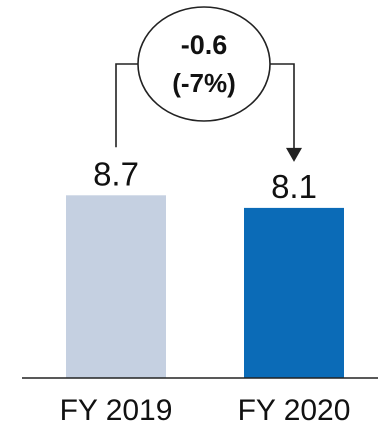  What do you see at coordinates (294, 186) in the screenshot?
I see `value-label: 8.1` at bounding box center [294, 186].